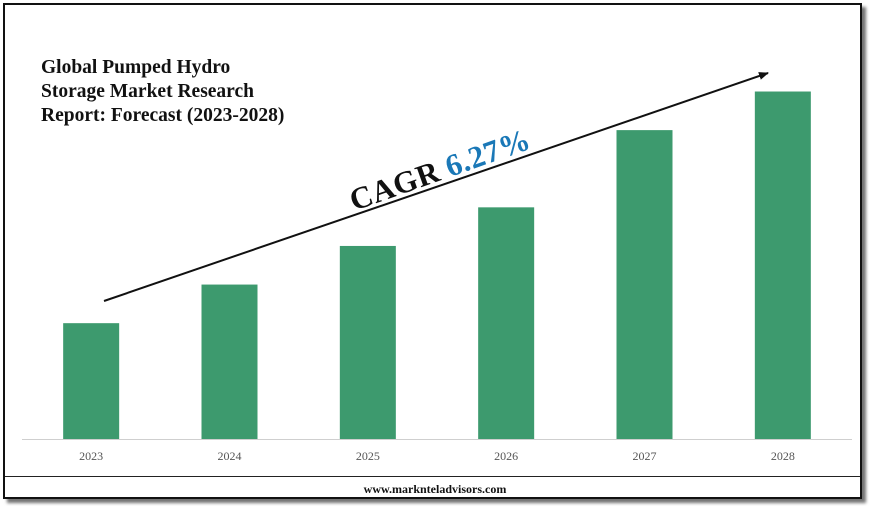  I want to click on bar-2024, so click(229, 361).